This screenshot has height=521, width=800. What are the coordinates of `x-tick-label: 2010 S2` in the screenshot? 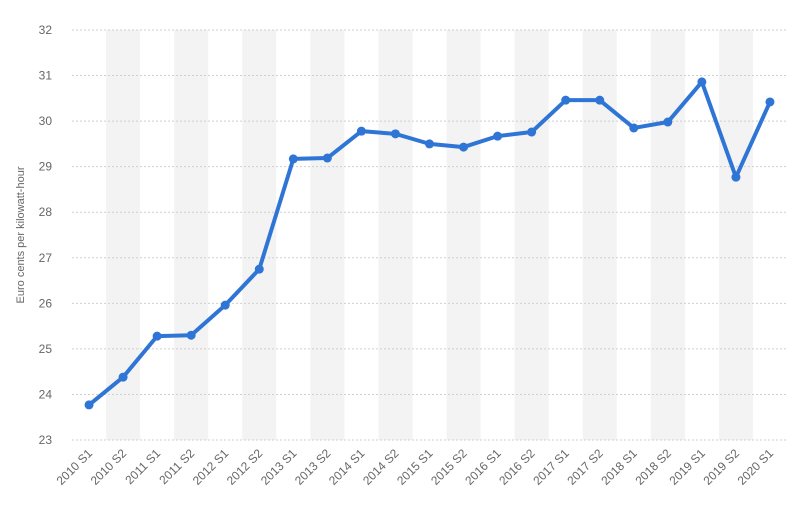 It's located at (109, 467).